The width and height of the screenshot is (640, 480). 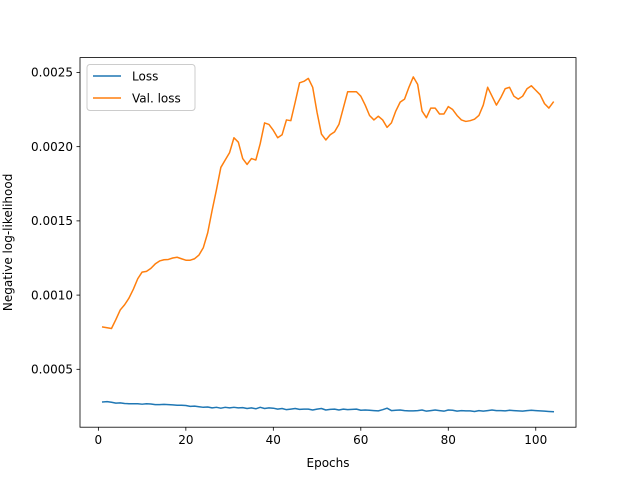 What do you see at coordinates (145, 76) in the screenshot?
I see `legend-label-loss: Loss` at bounding box center [145, 76].